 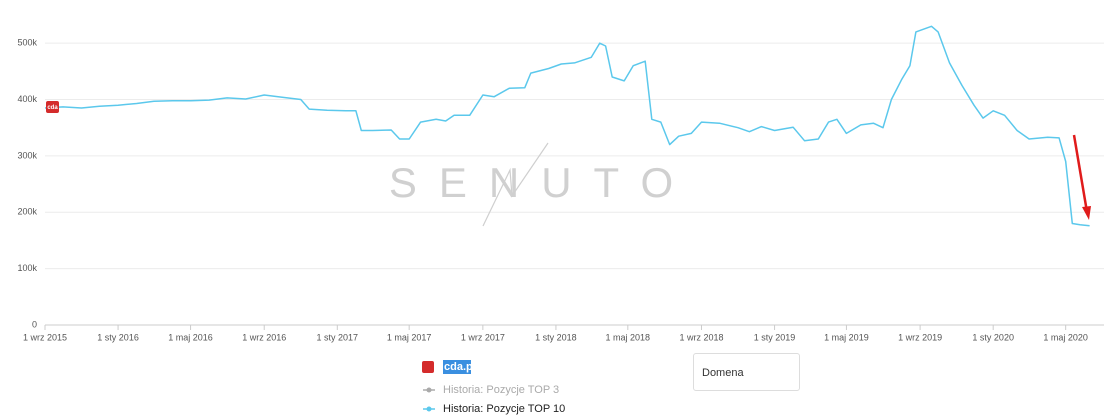 I want to click on watermark-text: SENUTO, so click(x=542, y=182).